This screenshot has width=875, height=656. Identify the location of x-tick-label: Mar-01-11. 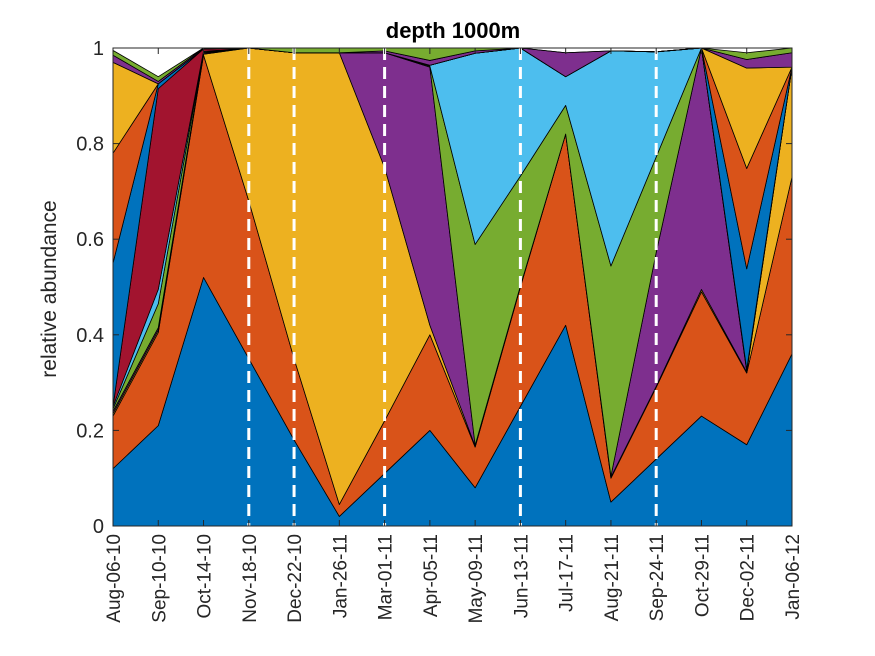
(386, 577).